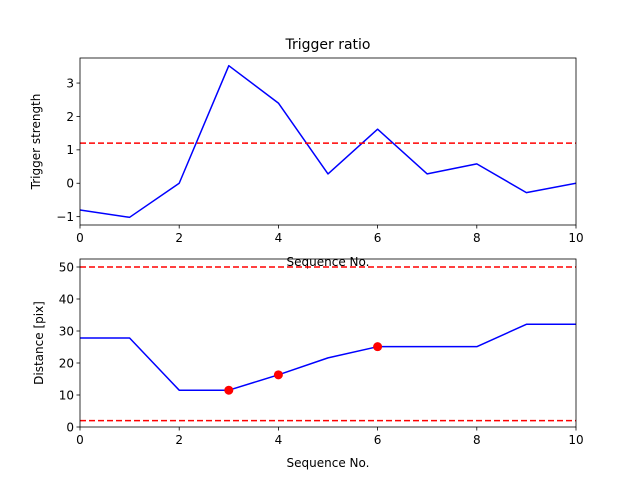 The width and height of the screenshot is (640, 480). What do you see at coordinates (66, 299) in the screenshot?
I see `y-tick-label: 40` at bounding box center [66, 299].